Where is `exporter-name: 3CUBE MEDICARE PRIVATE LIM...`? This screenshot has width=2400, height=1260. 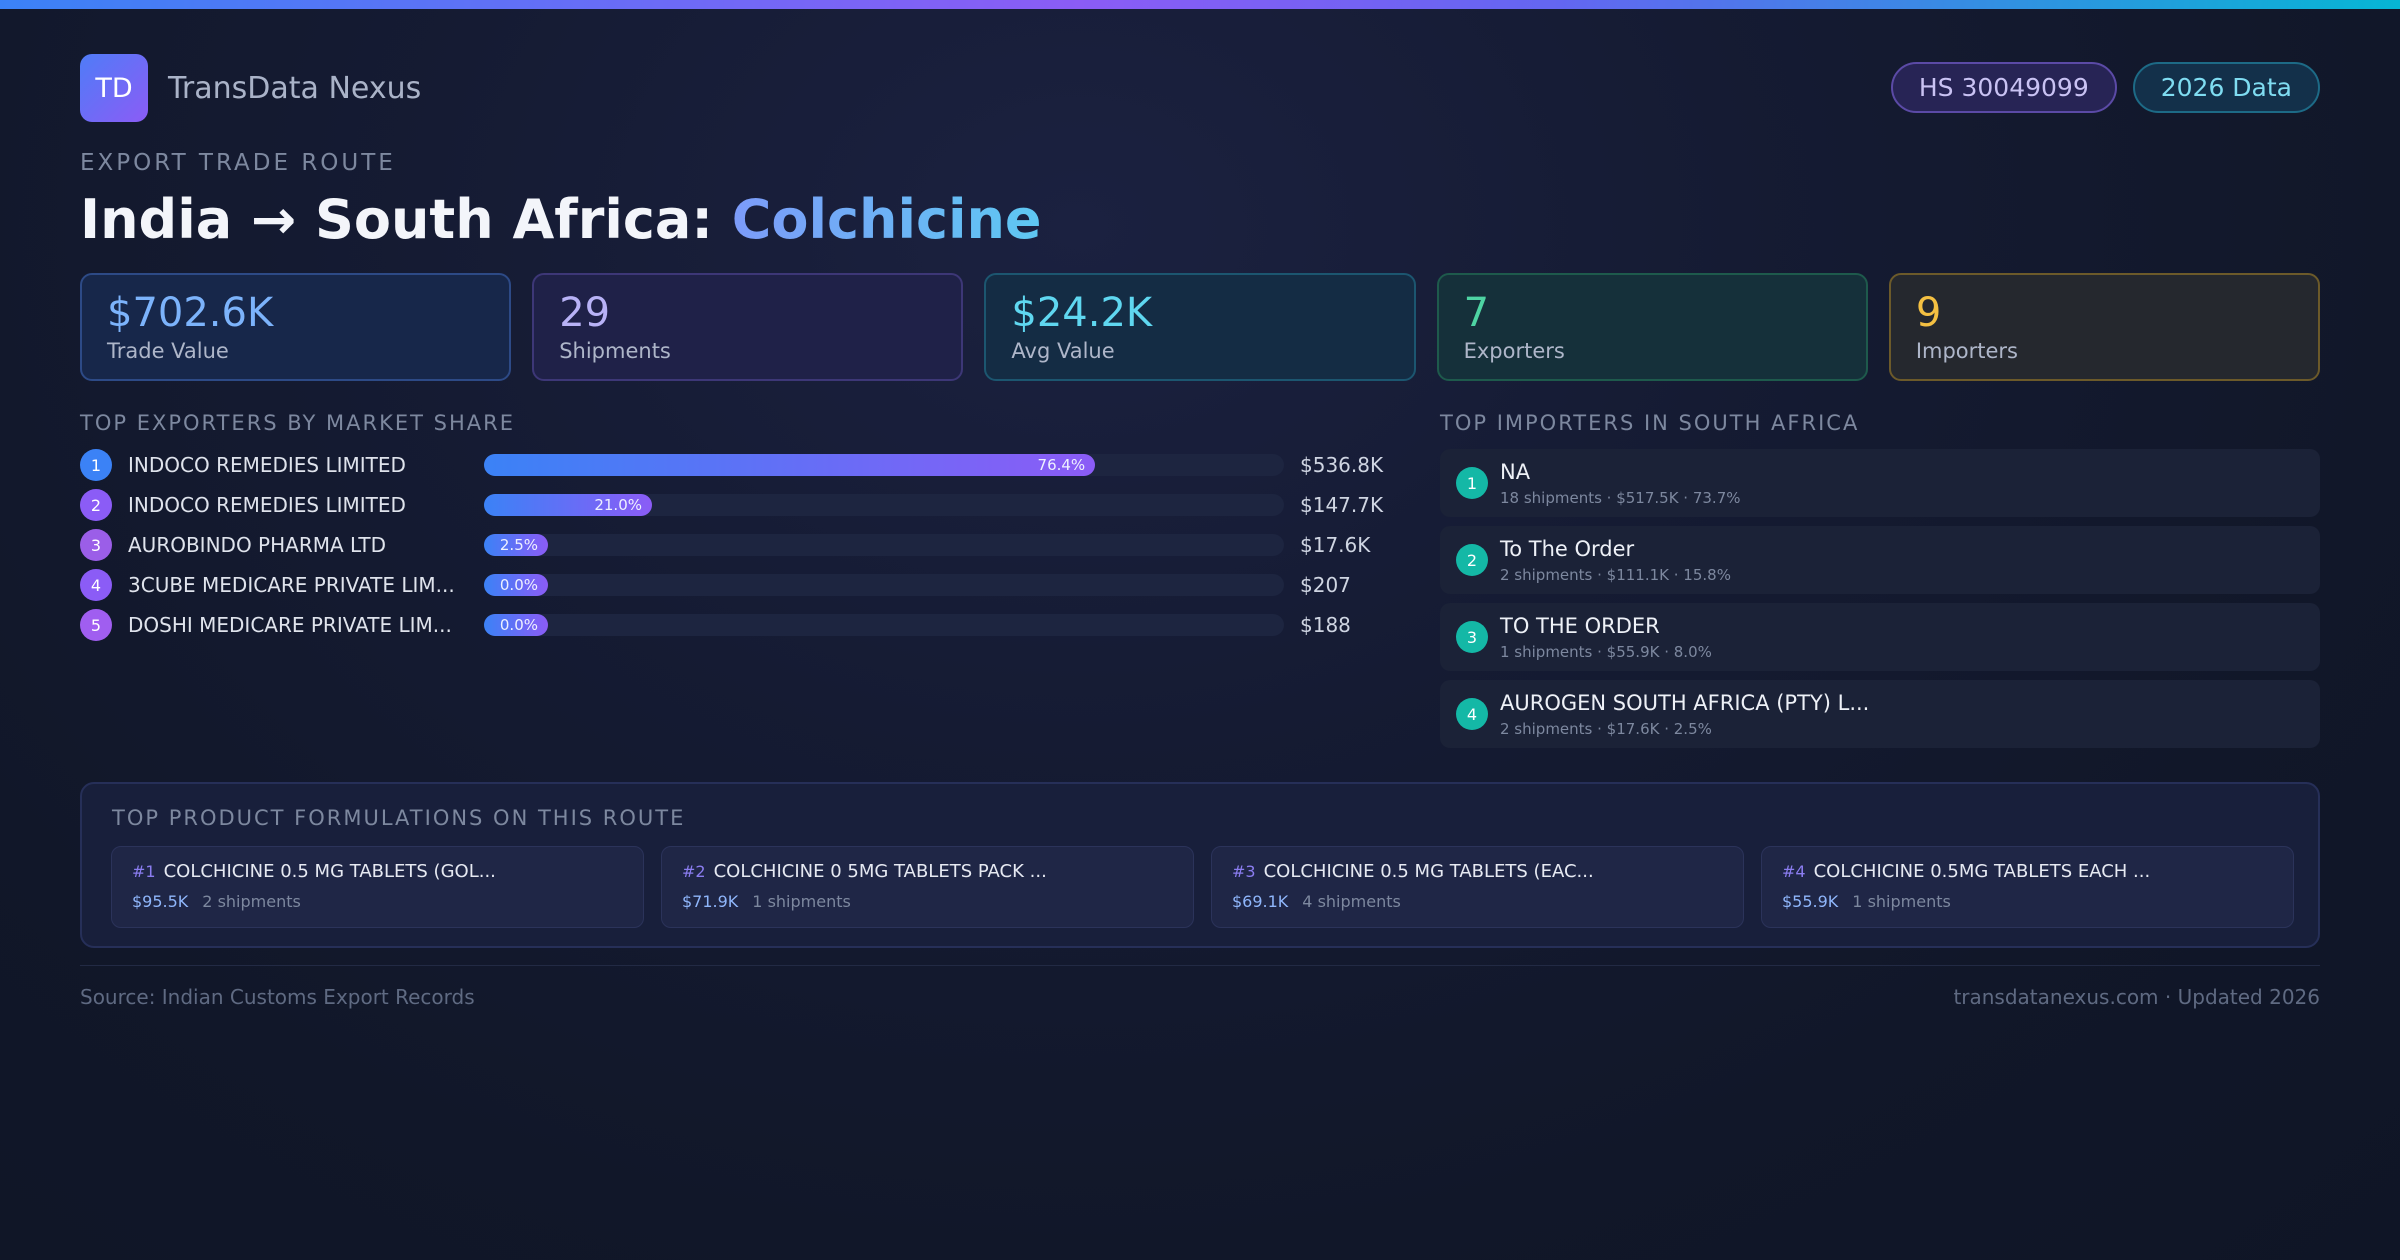
exporter-name: 3CUBE MEDICARE PRIVATE LIM... is located at coordinates (291, 585).